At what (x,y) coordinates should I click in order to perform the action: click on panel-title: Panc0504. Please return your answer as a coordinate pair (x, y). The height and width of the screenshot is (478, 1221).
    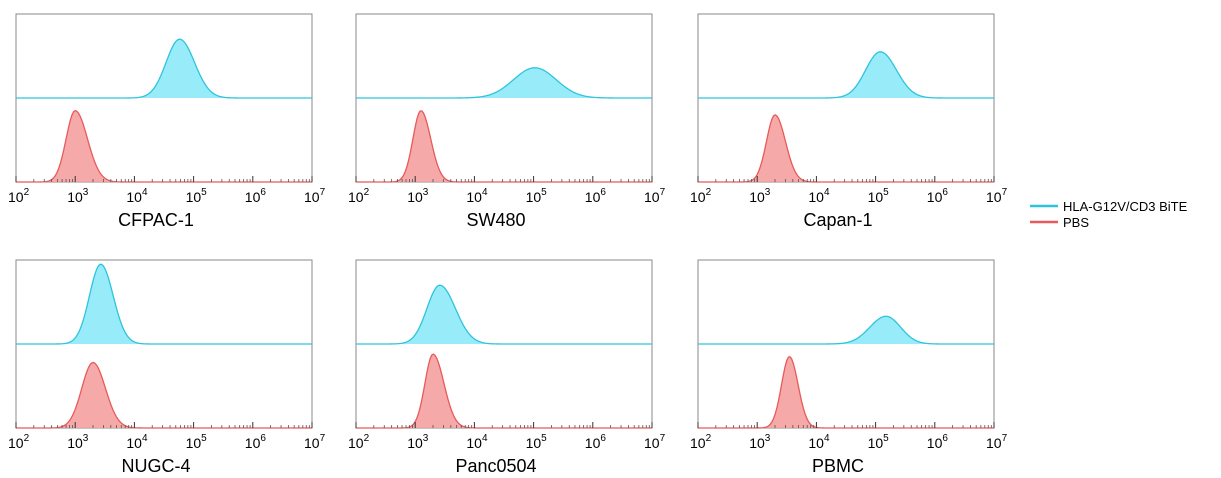
    Looking at the image, I should click on (495, 466).